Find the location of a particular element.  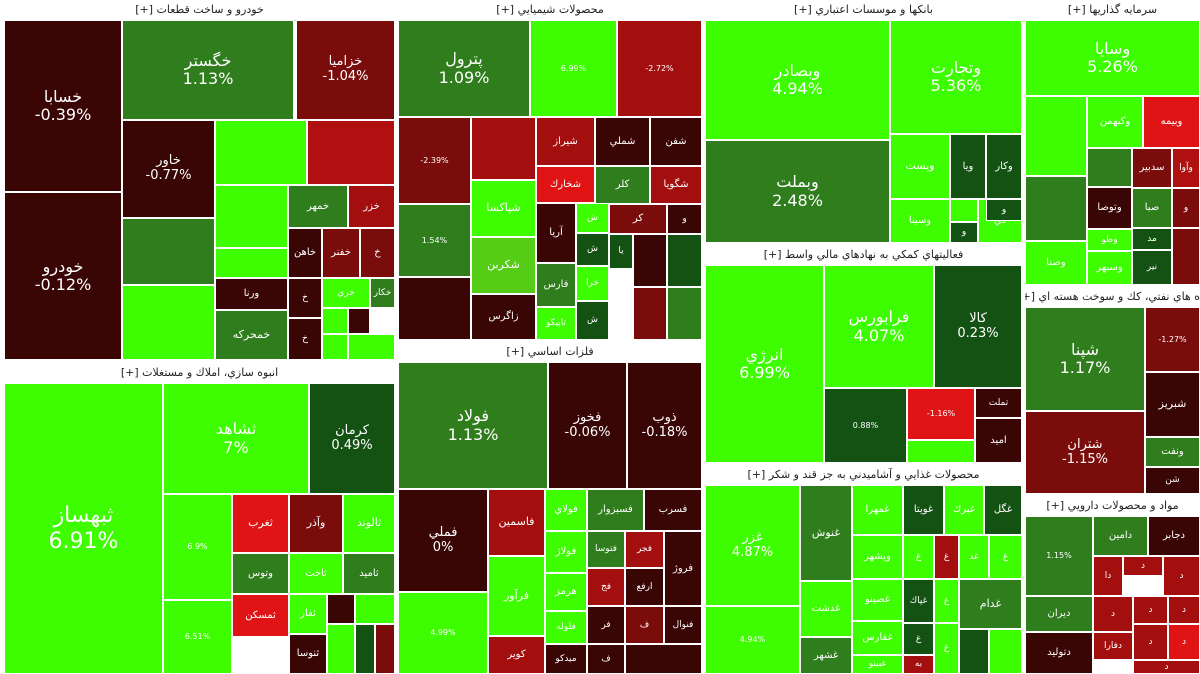

treemap-tile: فاسمين is located at coordinates (516, 522).